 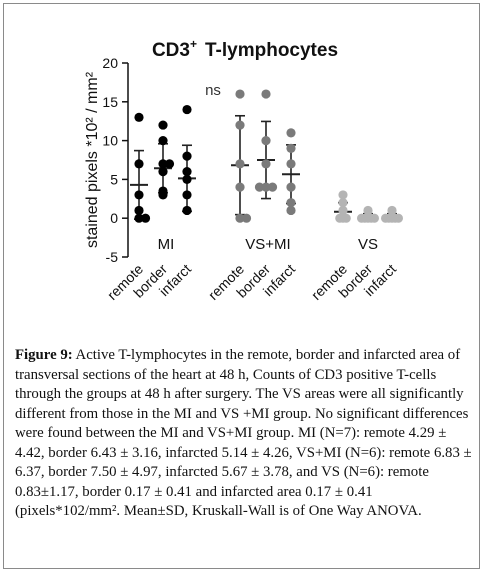 I want to click on y-tick-label: -5, so click(x=112, y=257).